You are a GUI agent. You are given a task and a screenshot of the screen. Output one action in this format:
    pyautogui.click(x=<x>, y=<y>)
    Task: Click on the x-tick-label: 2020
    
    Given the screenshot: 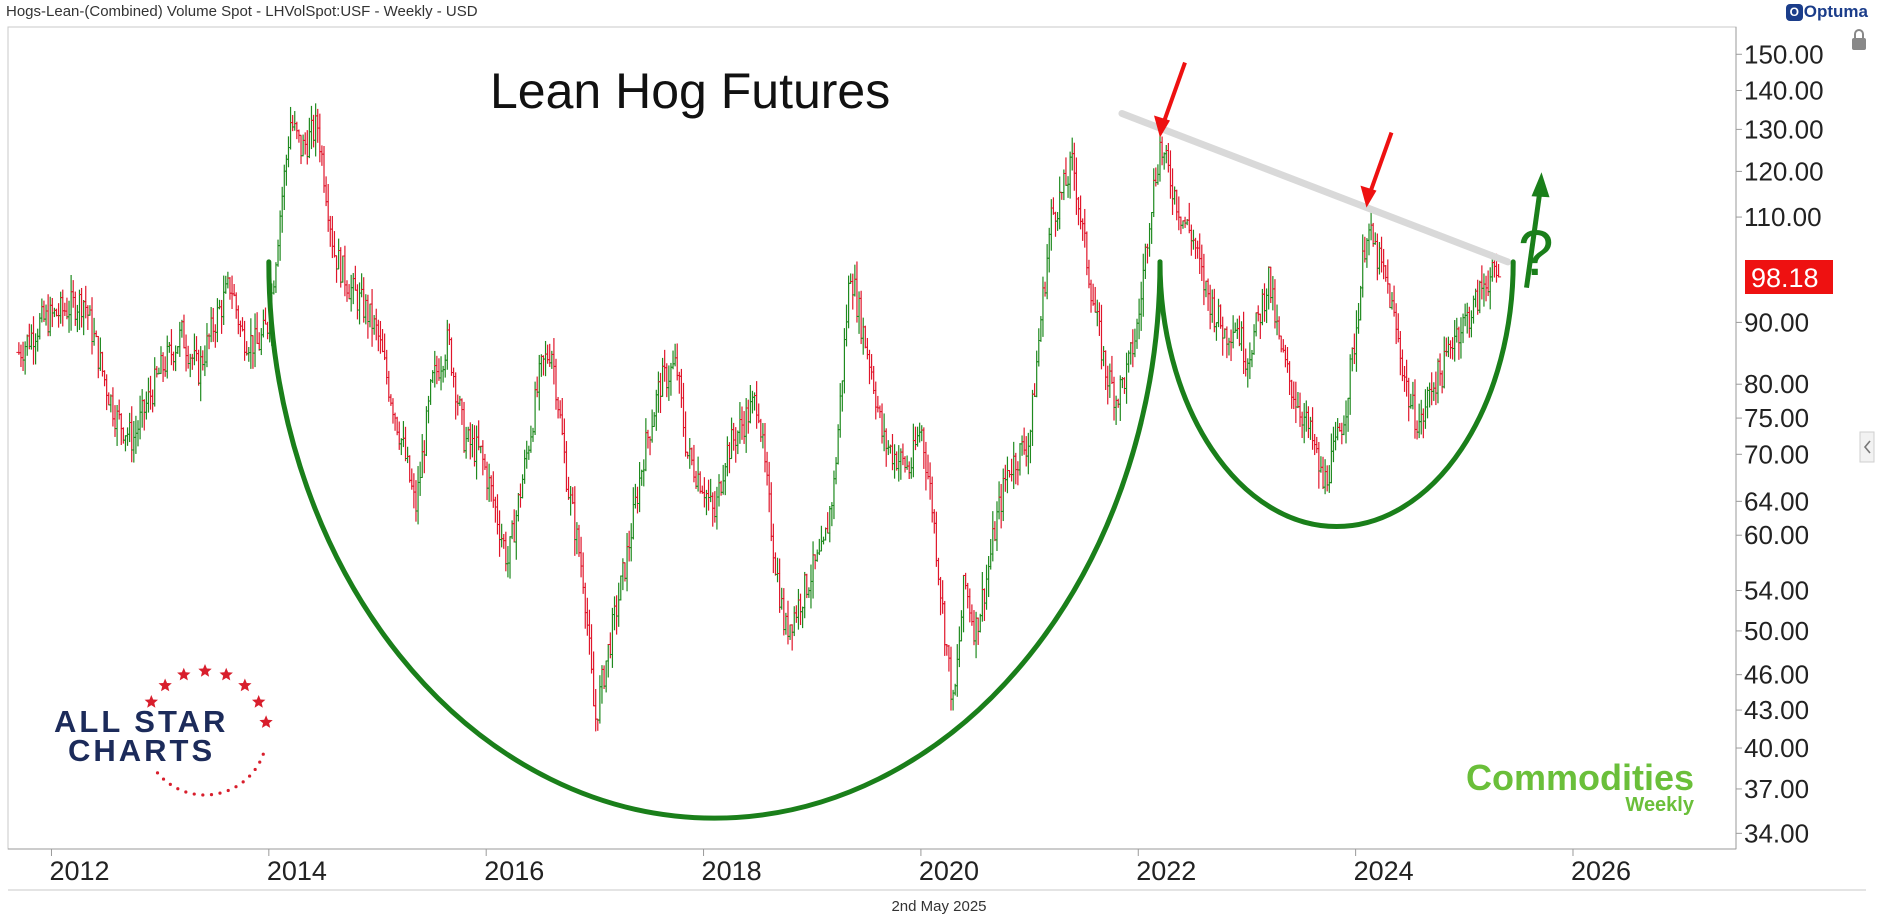 What is the action you would take?
    pyautogui.click(x=949, y=871)
    